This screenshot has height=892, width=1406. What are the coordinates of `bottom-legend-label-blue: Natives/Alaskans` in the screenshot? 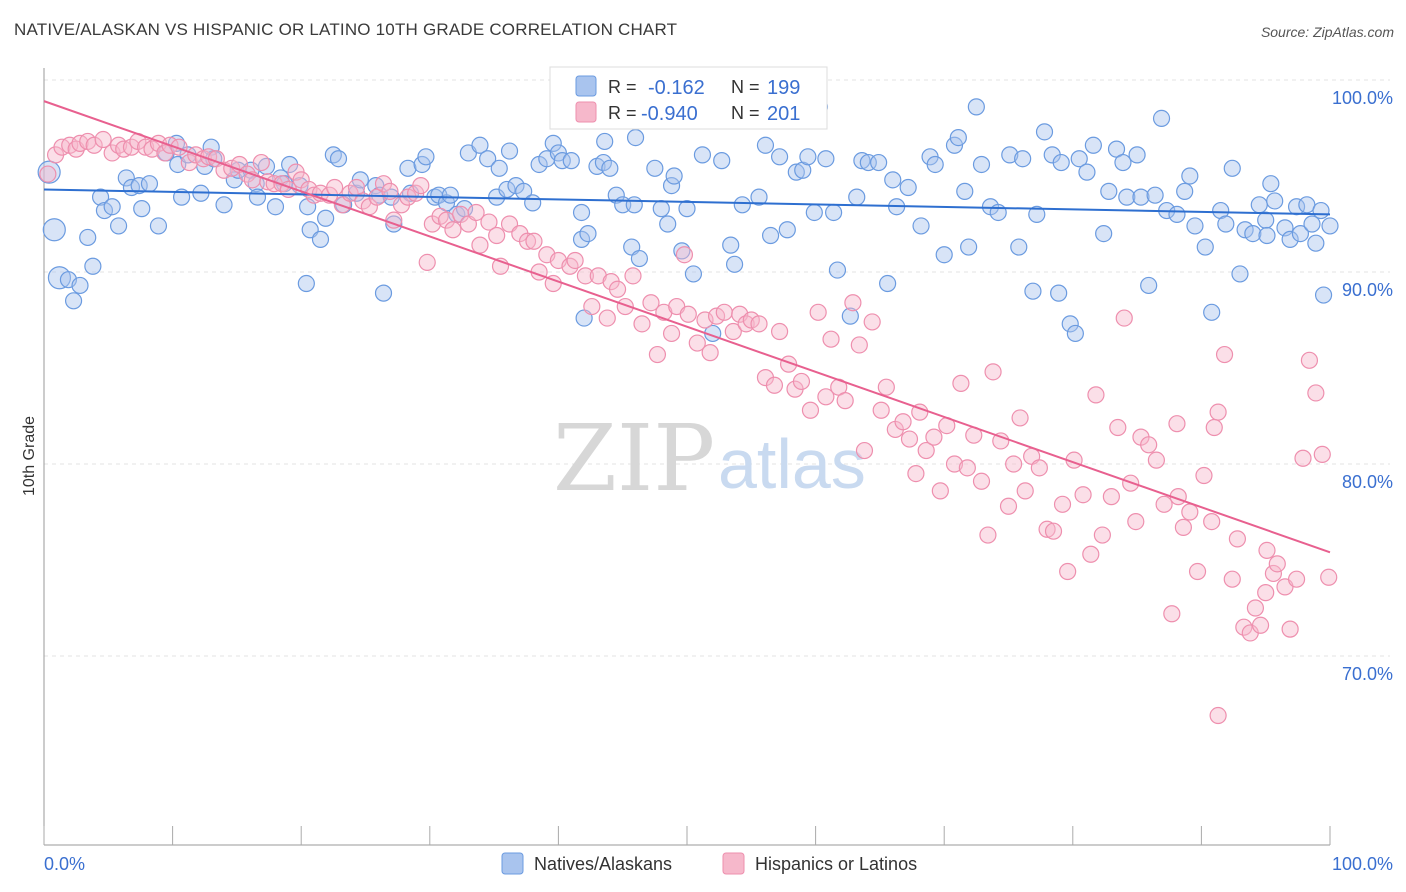 It's located at (603, 864).